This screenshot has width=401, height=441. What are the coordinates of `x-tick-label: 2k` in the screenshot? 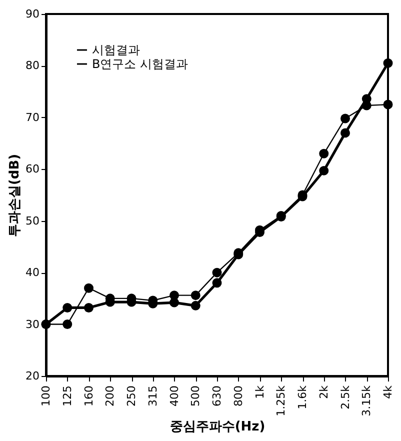 It's located at (323, 391).